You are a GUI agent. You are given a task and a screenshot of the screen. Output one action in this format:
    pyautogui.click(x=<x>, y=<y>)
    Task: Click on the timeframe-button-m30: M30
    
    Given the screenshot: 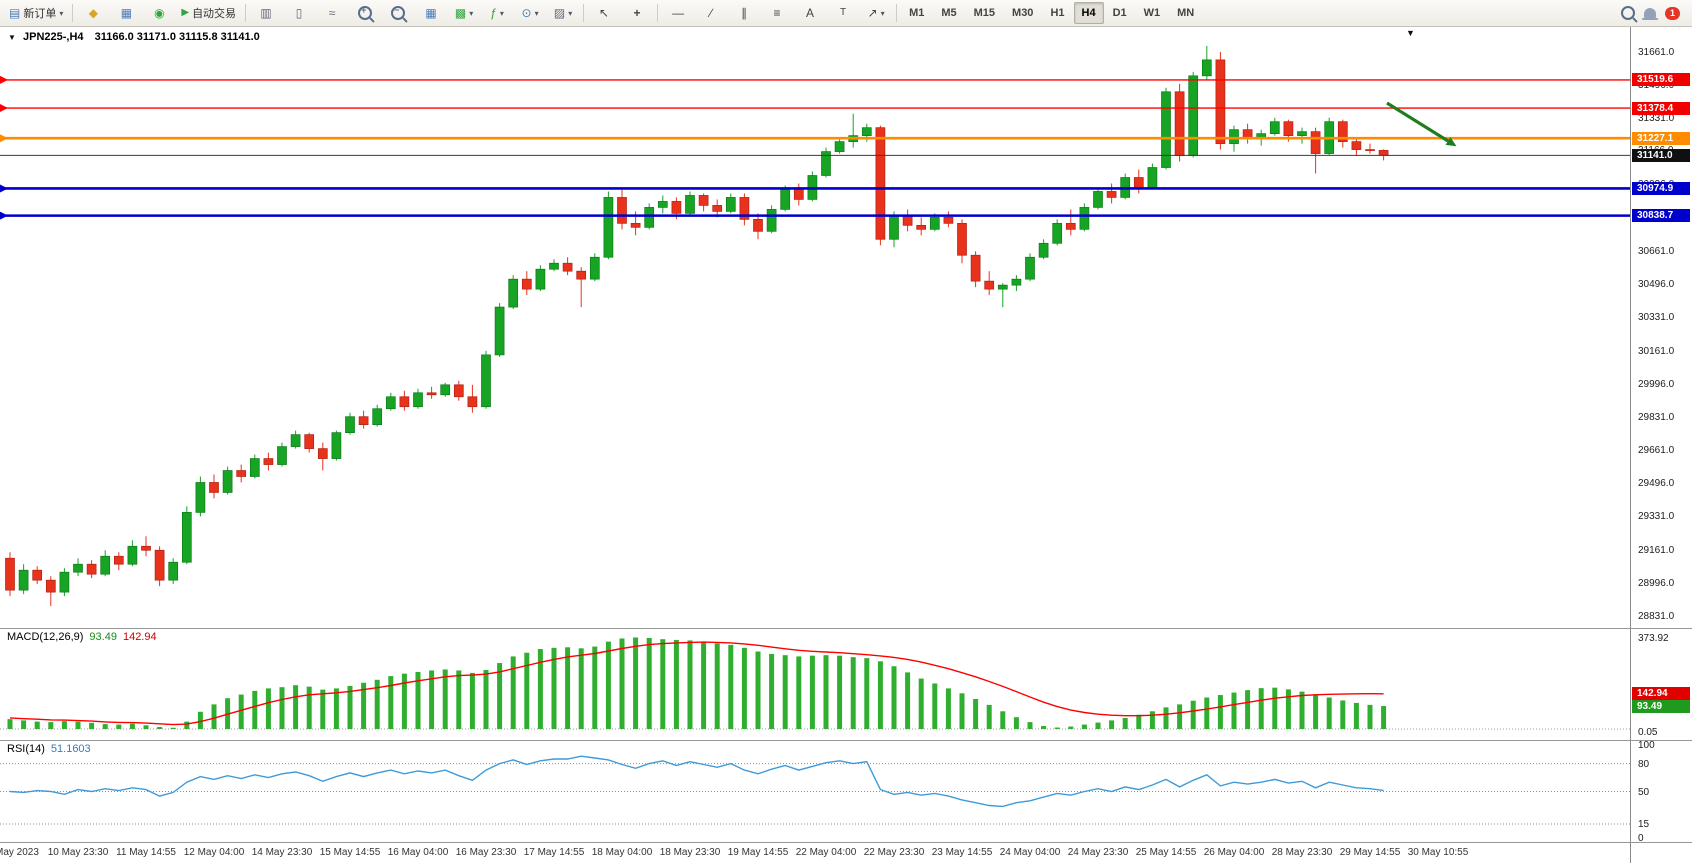 What is the action you would take?
    pyautogui.click(x=1023, y=13)
    